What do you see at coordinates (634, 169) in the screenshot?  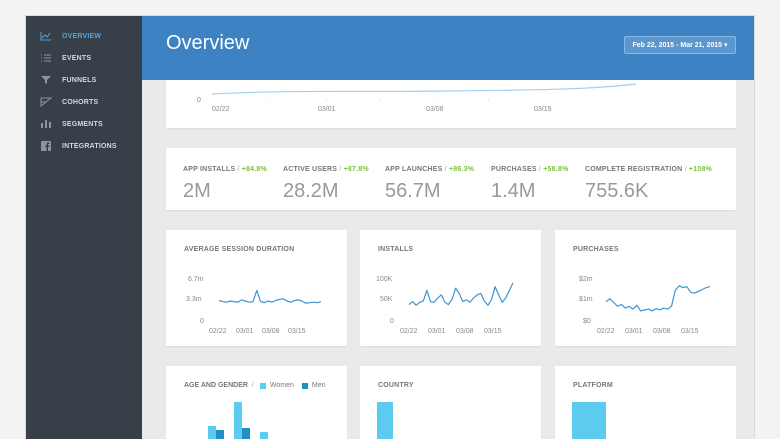 I see `kpi-label: COMPLETE REGISTRATION` at bounding box center [634, 169].